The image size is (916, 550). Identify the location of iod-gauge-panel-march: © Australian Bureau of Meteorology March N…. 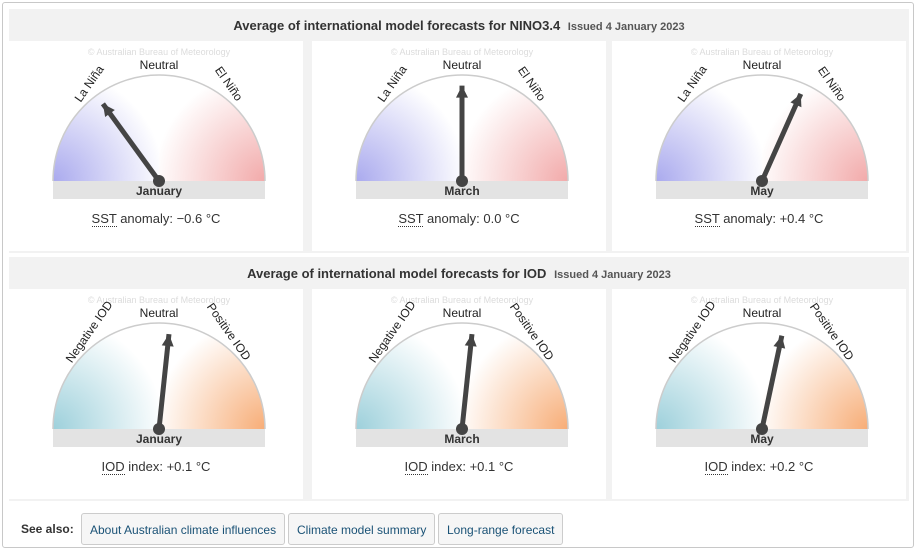
(459, 394).